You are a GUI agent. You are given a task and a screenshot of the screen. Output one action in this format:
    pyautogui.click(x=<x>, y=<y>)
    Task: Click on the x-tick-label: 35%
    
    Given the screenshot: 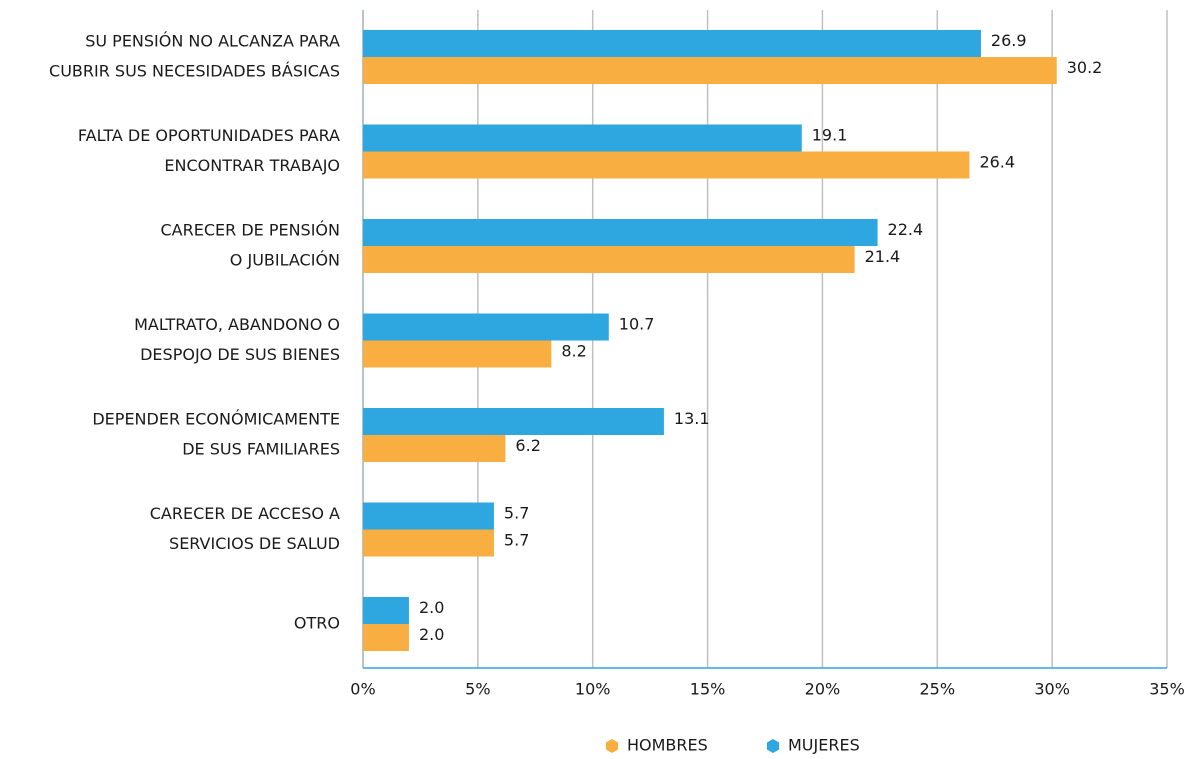 What is the action you would take?
    pyautogui.click(x=1167, y=689)
    